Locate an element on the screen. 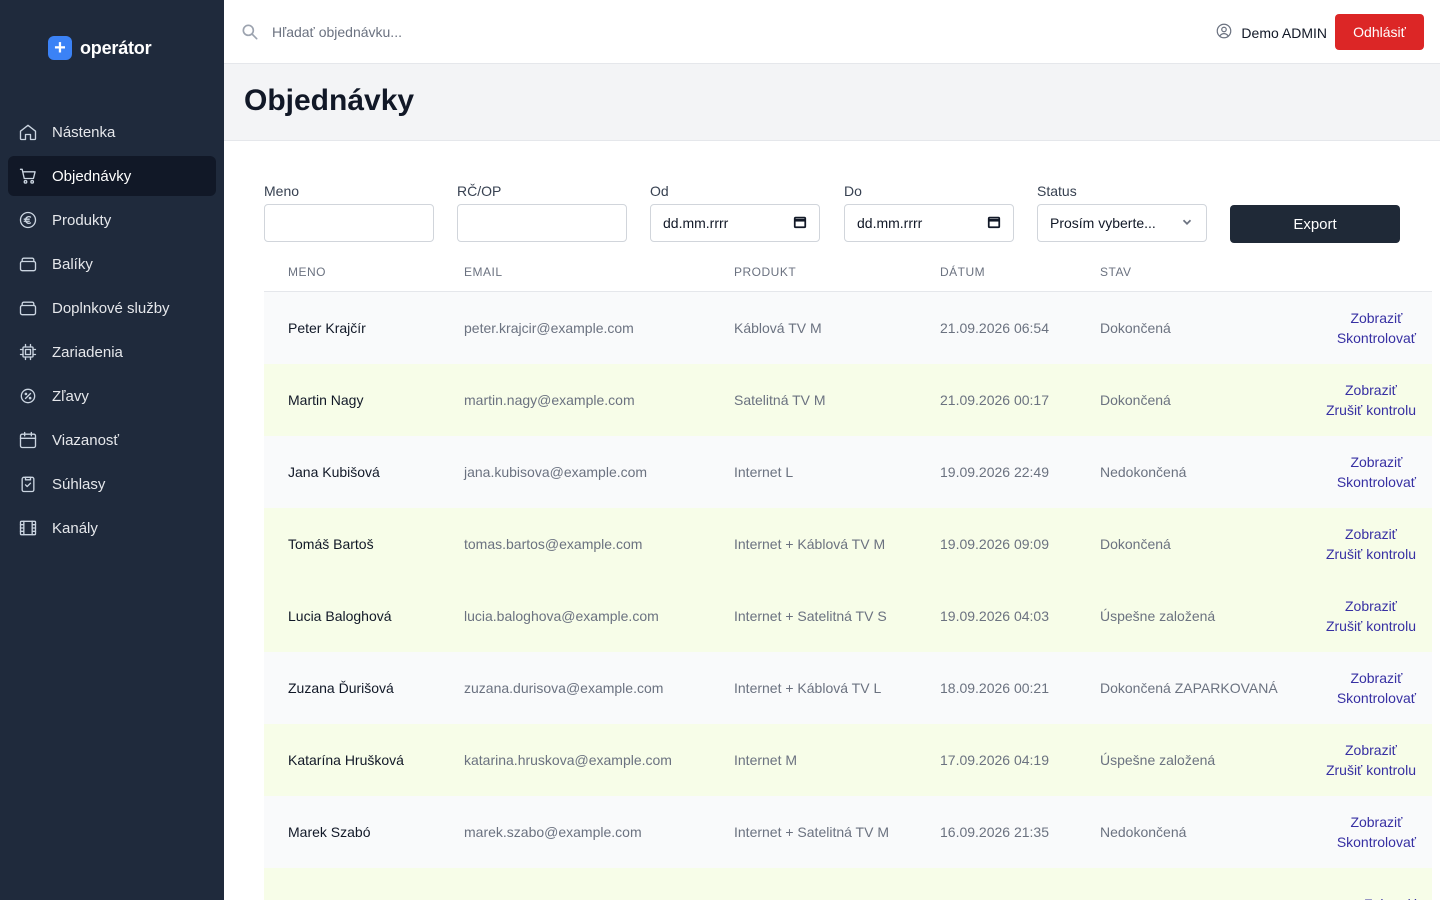 Image resolution: width=1440 pixels, height=900 pixels. filter-name: Meno is located at coordinates (349, 212).